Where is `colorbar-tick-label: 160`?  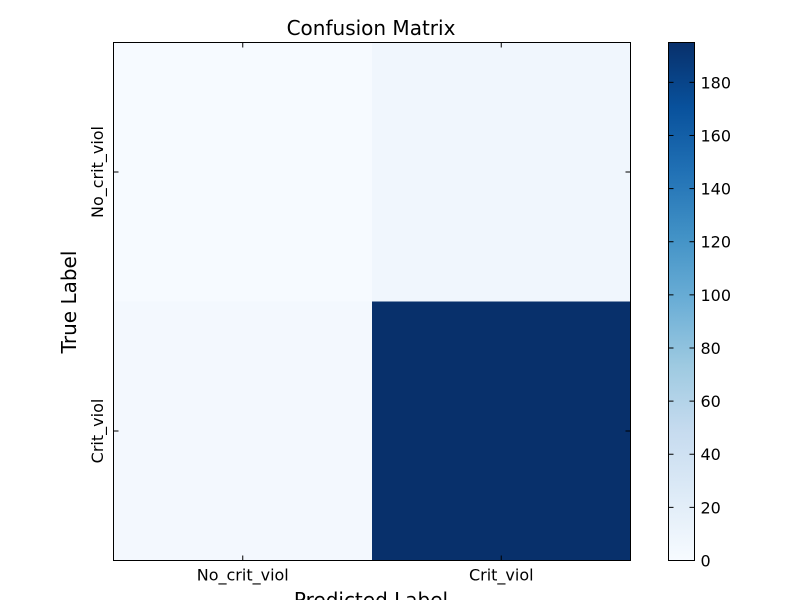 colorbar-tick-label: 160 is located at coordinates (716, 135).